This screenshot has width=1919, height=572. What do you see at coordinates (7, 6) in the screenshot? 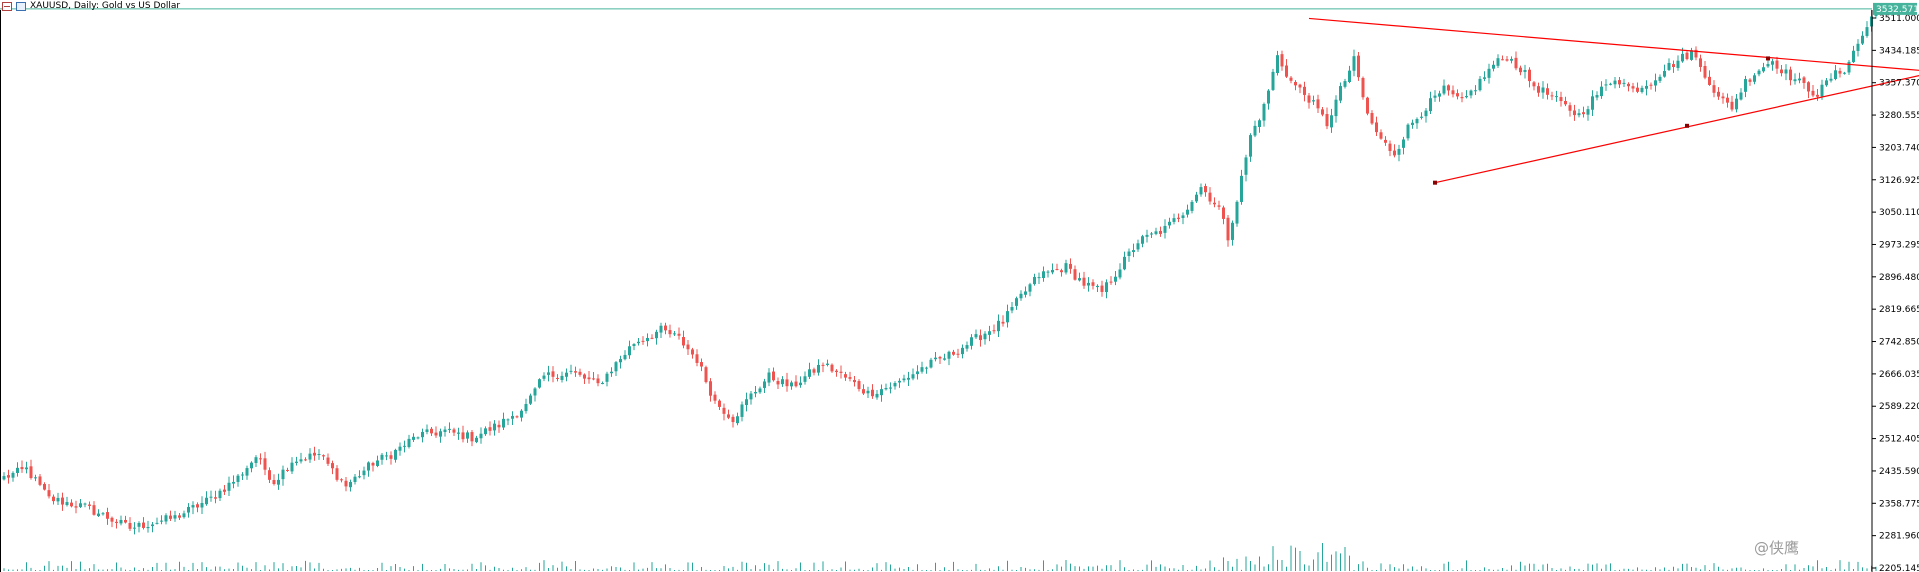
I see `chart-symbol-icon` at bounding box center [7, 6].